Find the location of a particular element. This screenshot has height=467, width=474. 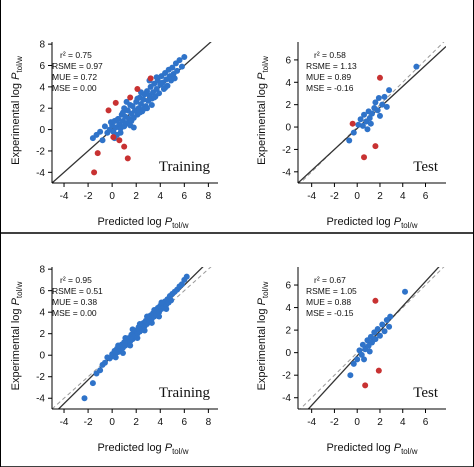

panel-label: Training is located at coordinates (185, 393).